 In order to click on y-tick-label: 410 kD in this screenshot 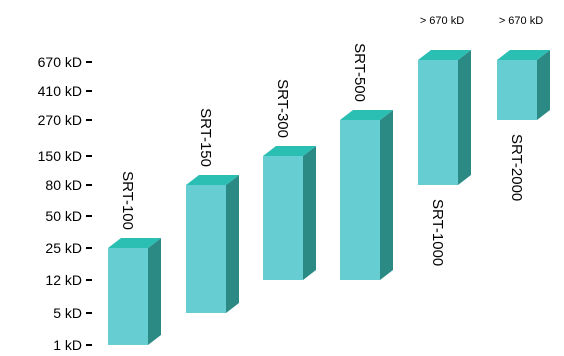, I will do `click(60, 91)`.